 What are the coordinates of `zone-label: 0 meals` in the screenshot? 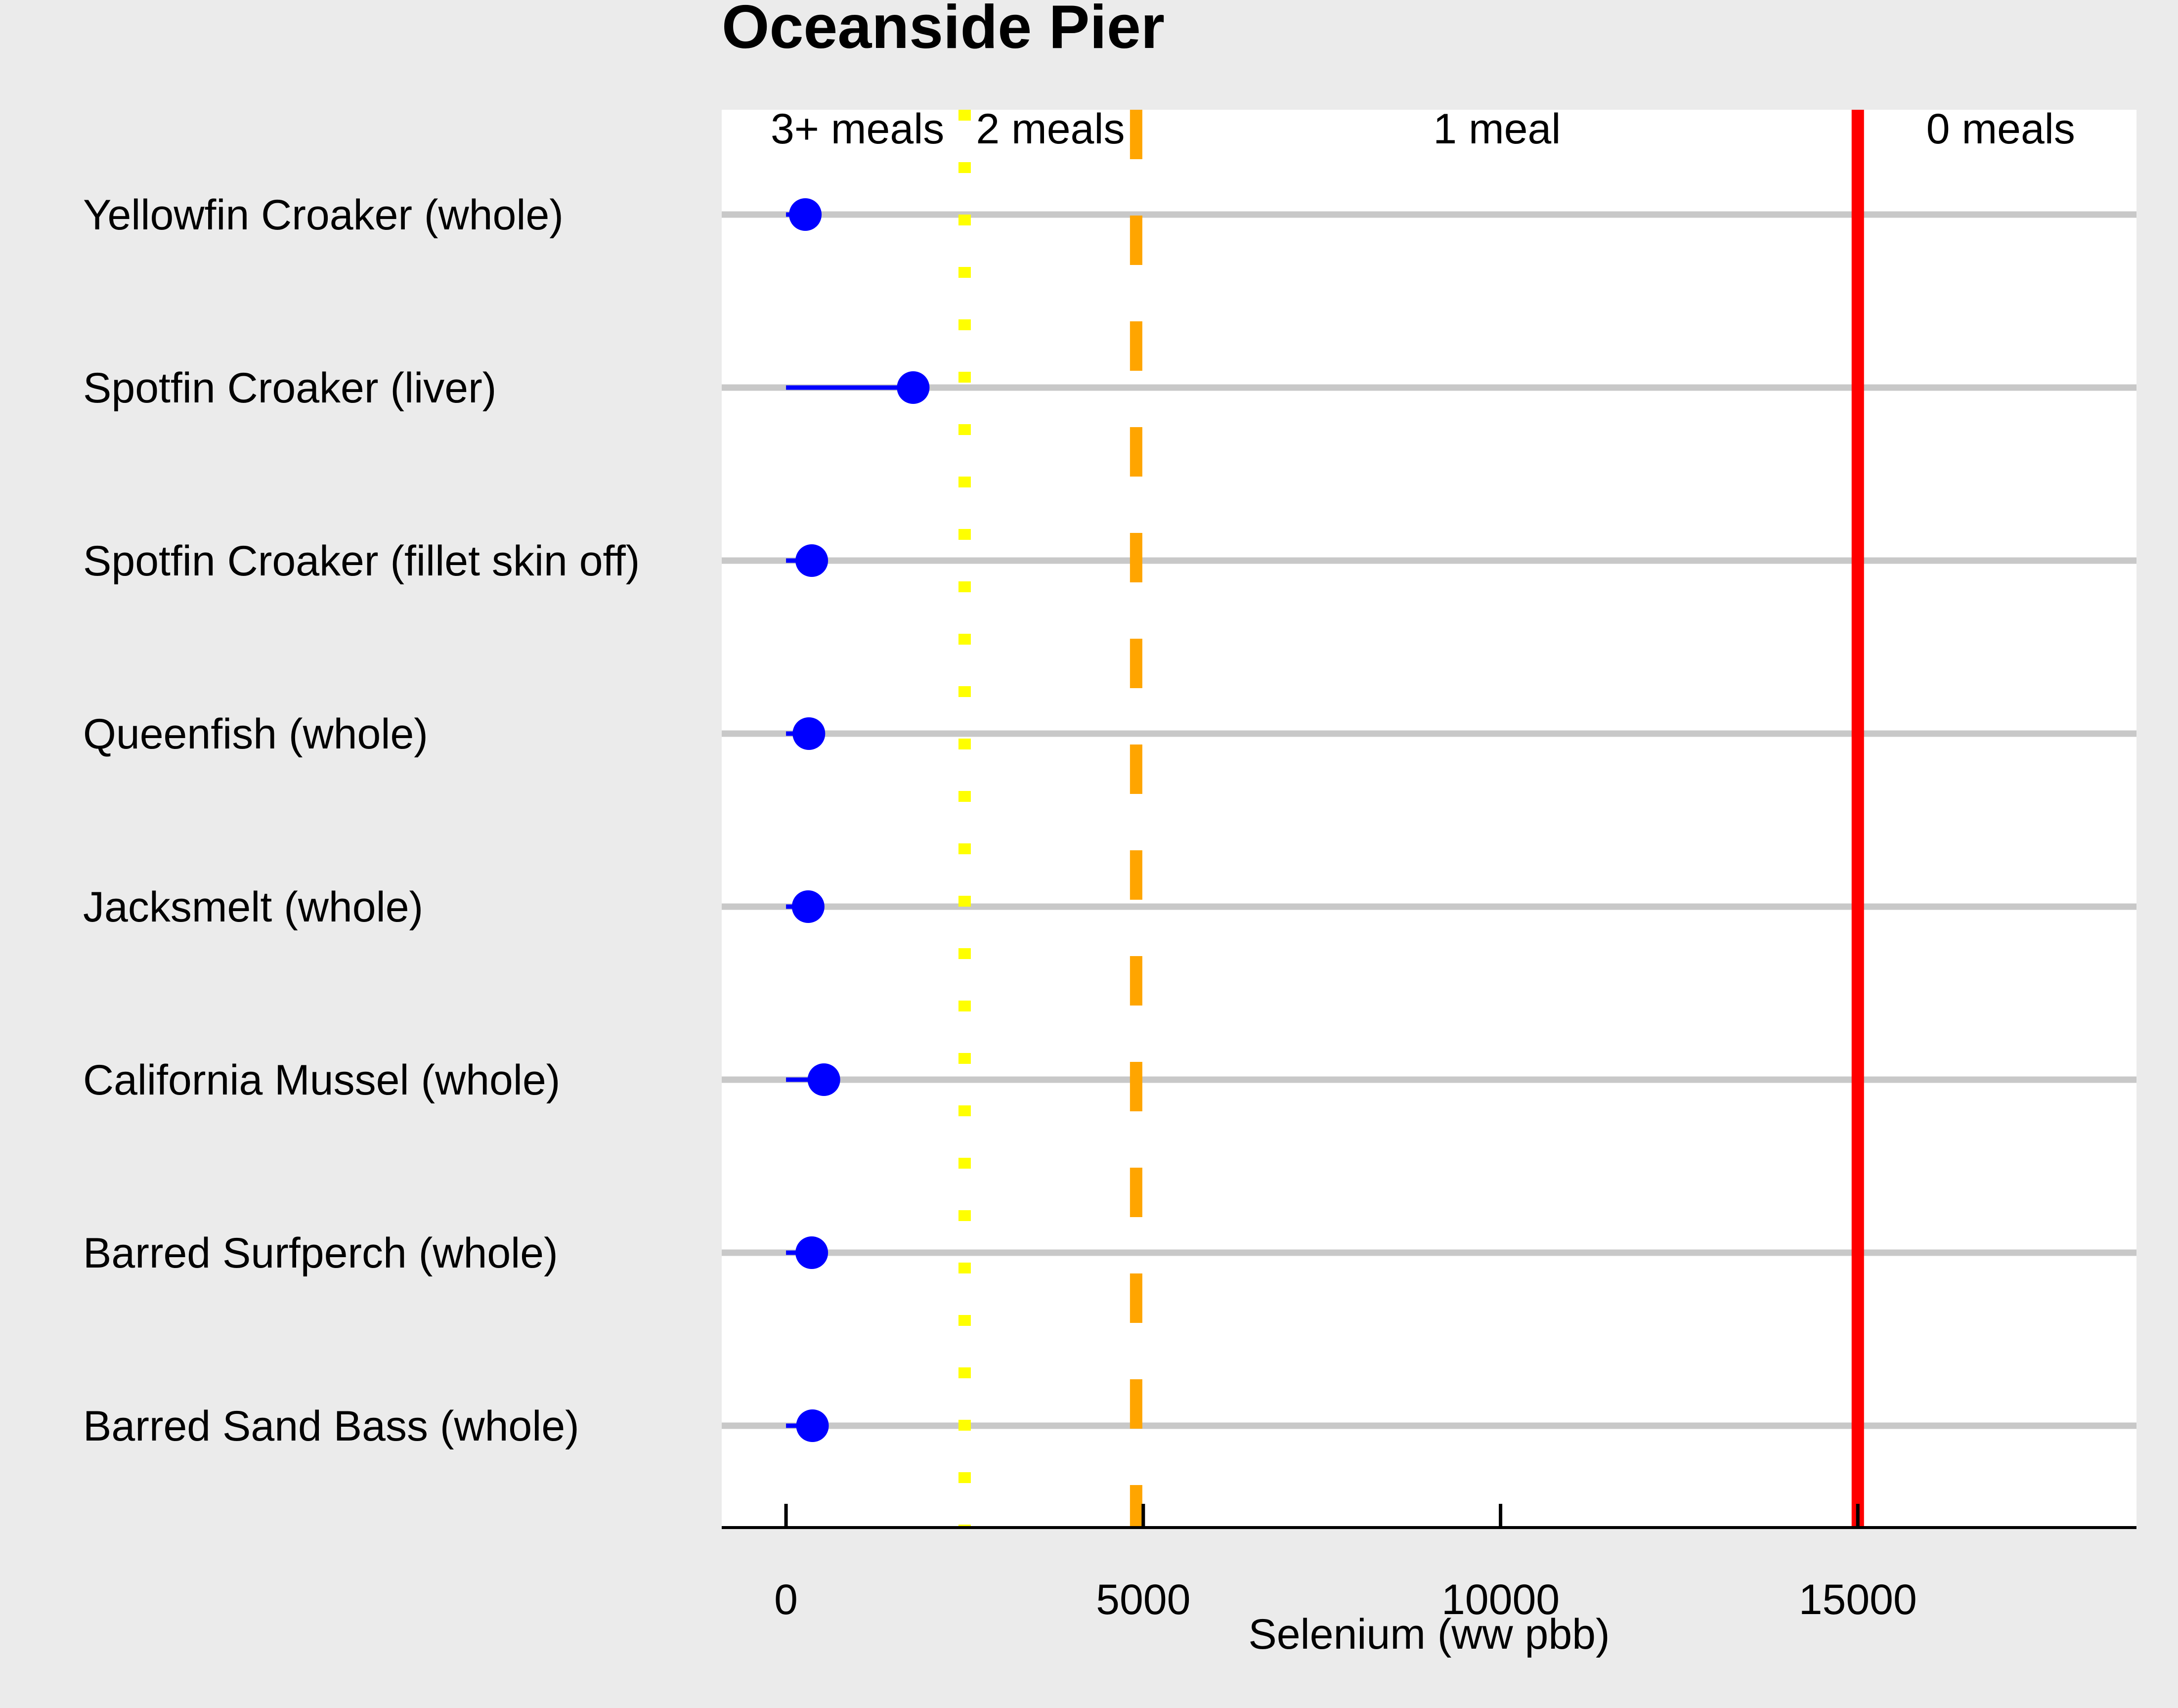 It's located at (2001, 129).